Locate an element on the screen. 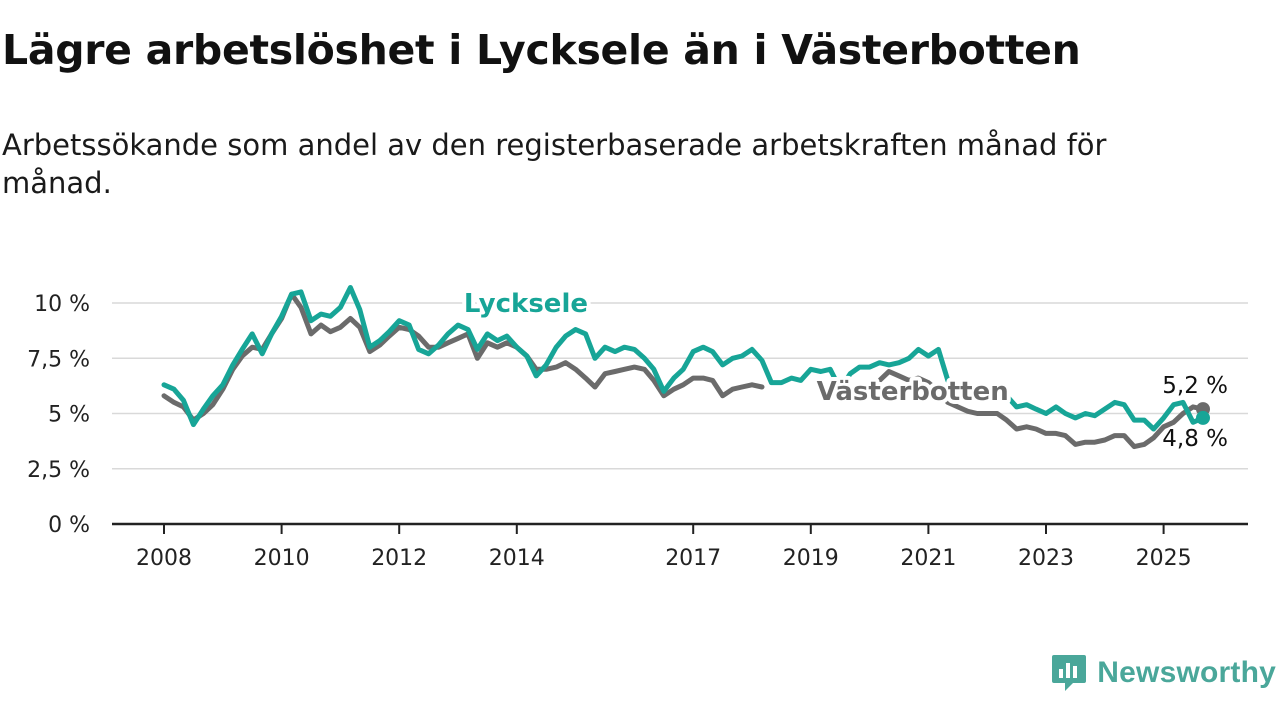 The image size is (1280, 720). series-label-halo: Lycksele is located at coordinates (526, 304).